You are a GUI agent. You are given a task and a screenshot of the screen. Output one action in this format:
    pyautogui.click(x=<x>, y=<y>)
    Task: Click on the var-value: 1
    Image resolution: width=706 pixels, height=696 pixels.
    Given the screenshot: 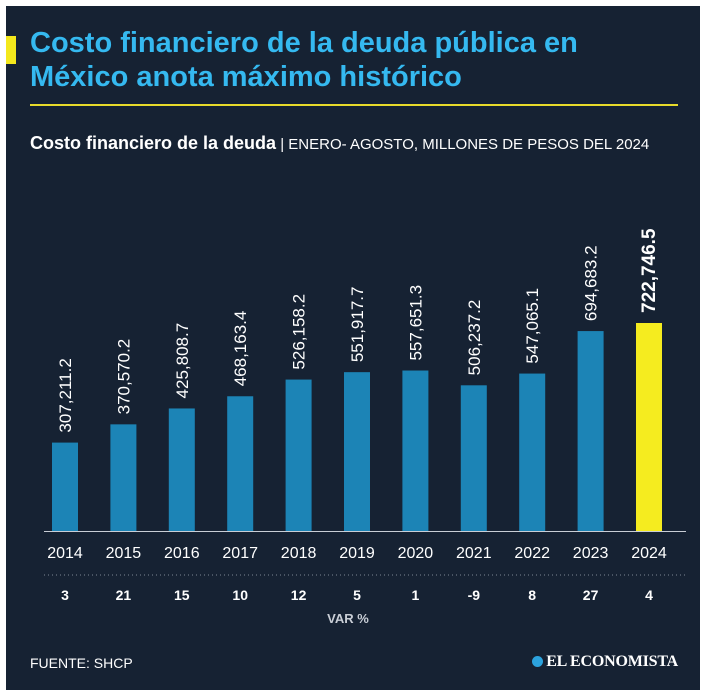 What is the action you would take?
    pyautogui.click(x=416, y=595)
    